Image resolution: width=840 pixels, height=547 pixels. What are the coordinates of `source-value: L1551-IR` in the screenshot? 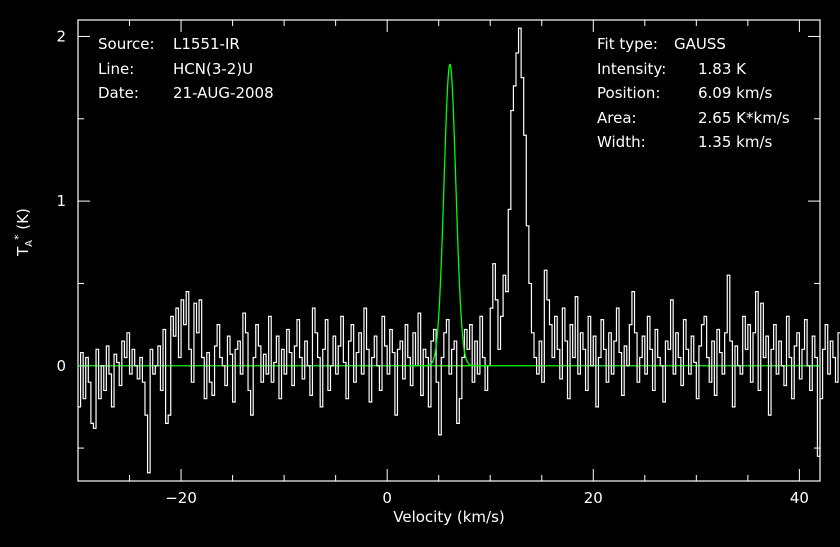 It's located at (206, 44).